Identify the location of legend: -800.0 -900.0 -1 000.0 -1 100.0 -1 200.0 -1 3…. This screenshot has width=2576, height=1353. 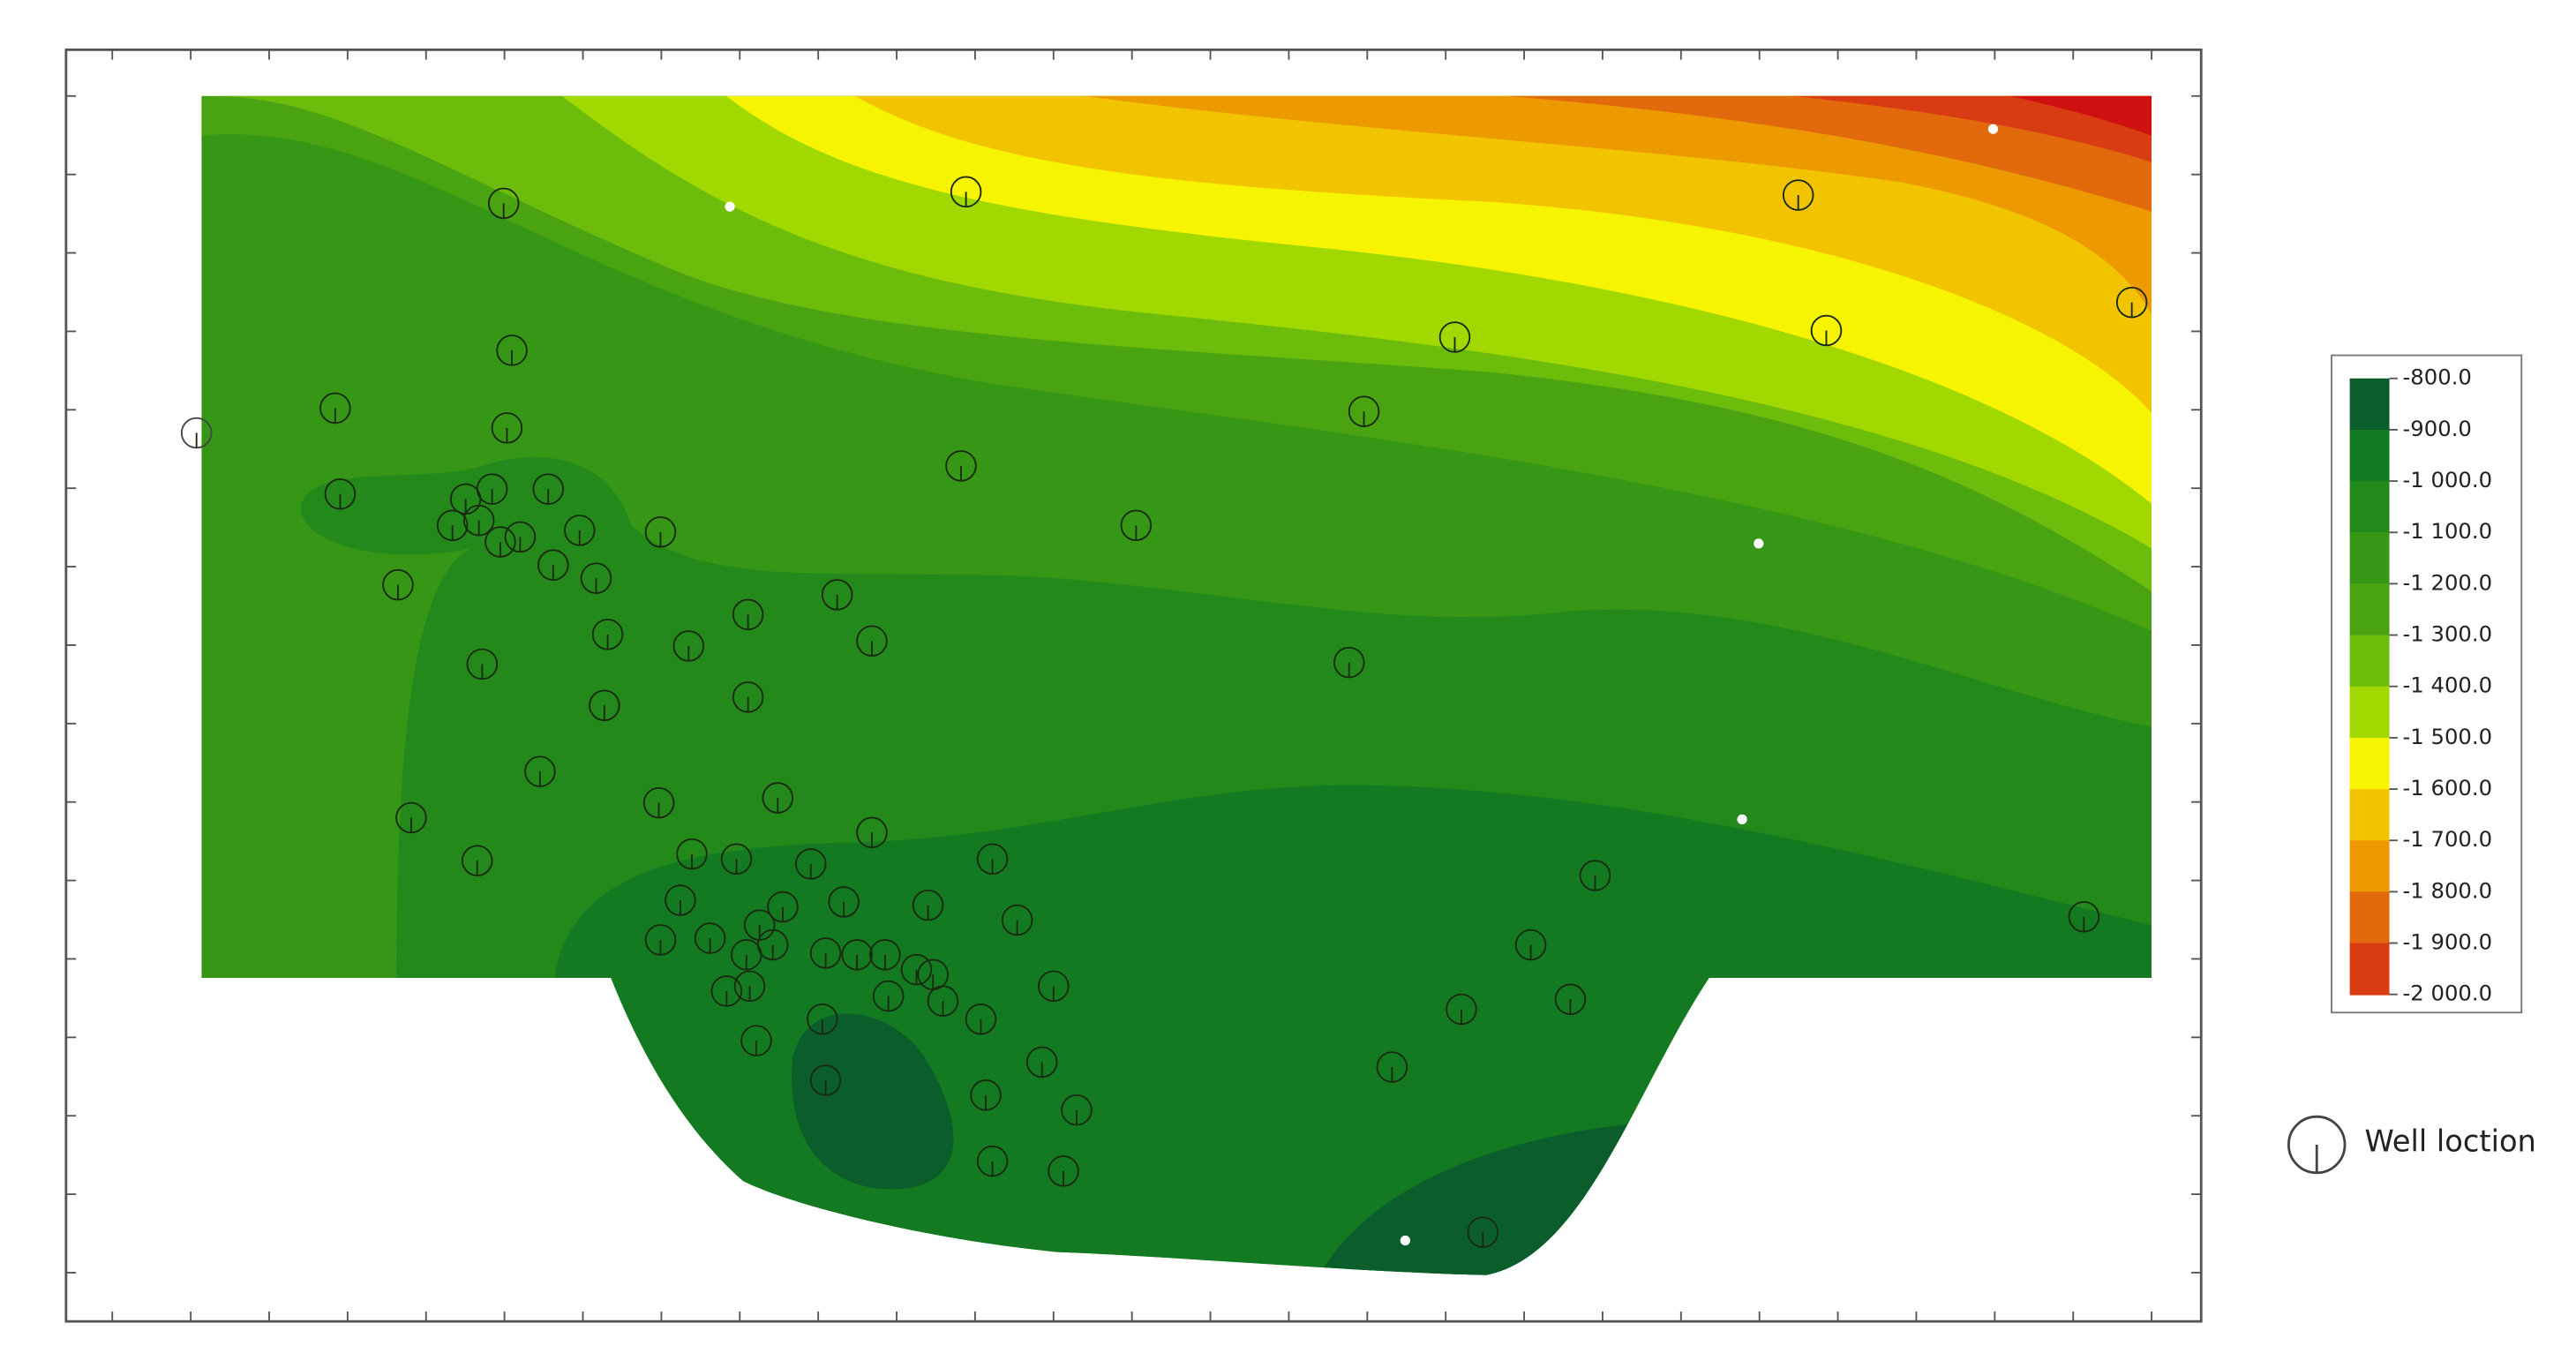
(2421, 685).